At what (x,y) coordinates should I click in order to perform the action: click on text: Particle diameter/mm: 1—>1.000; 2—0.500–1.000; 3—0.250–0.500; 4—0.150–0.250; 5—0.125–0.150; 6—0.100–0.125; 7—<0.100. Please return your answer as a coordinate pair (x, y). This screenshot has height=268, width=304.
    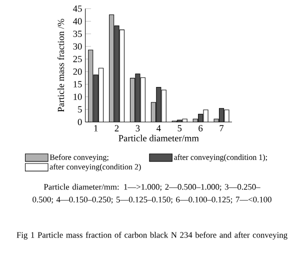
    Looking at the image, I should click on (152, 194).